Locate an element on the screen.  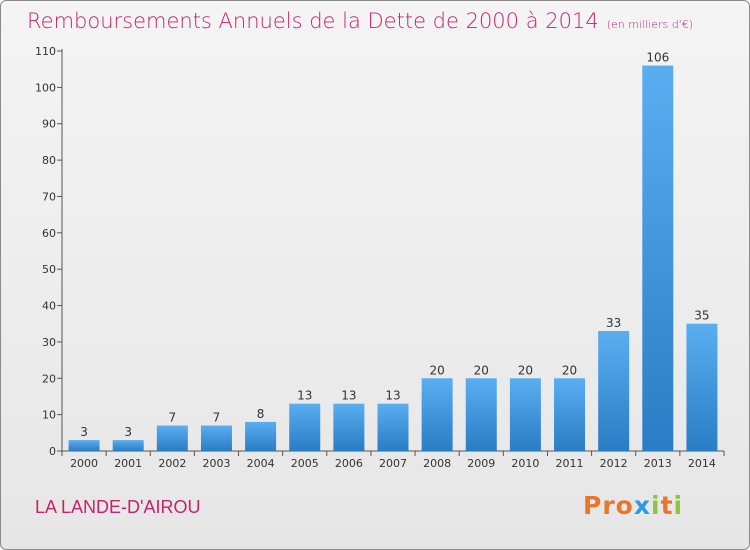
bar-2003 is located at coordinates (216, 438).